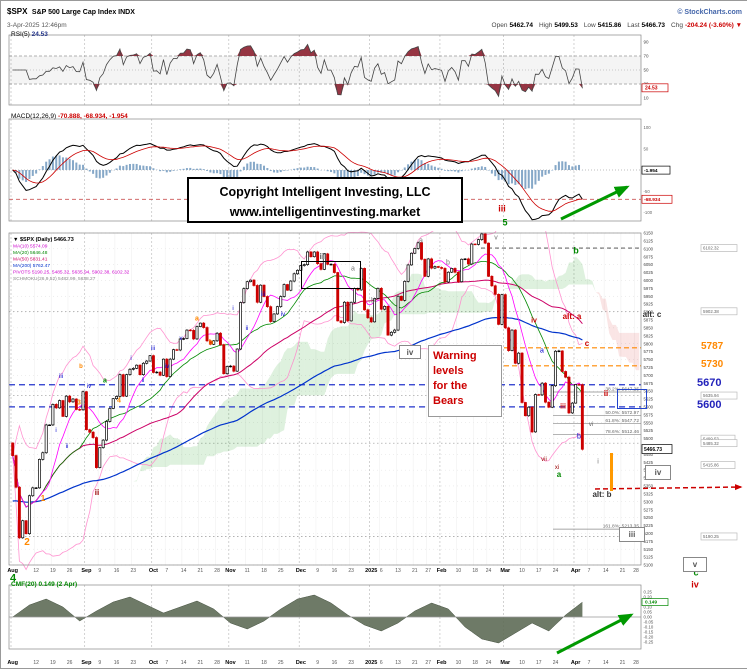  Describe the element at coordinates (44, 584) in the screenshot. I see `cmf-label: CMF(20) 0.149 (2 Apr)` at that location.